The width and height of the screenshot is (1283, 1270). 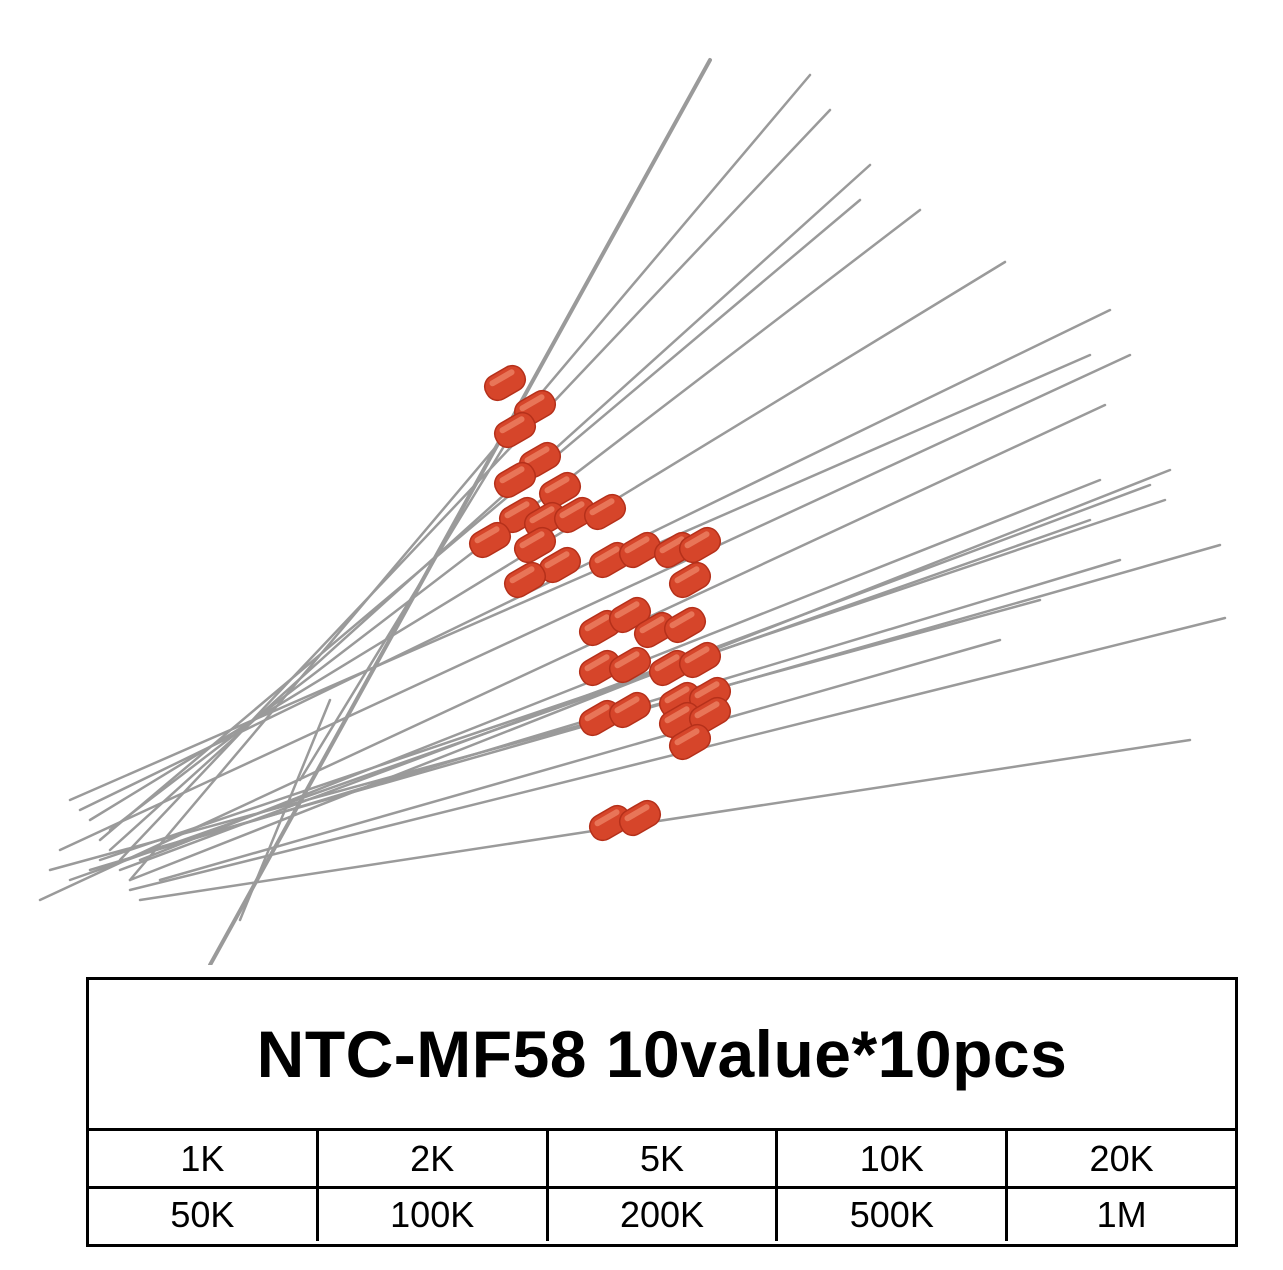 What do you see at coordinates (662, 1055) in the screenshot?
I see `product-title: NTC-MF58 10value*10pcs` at bounding box center [662, 1055].